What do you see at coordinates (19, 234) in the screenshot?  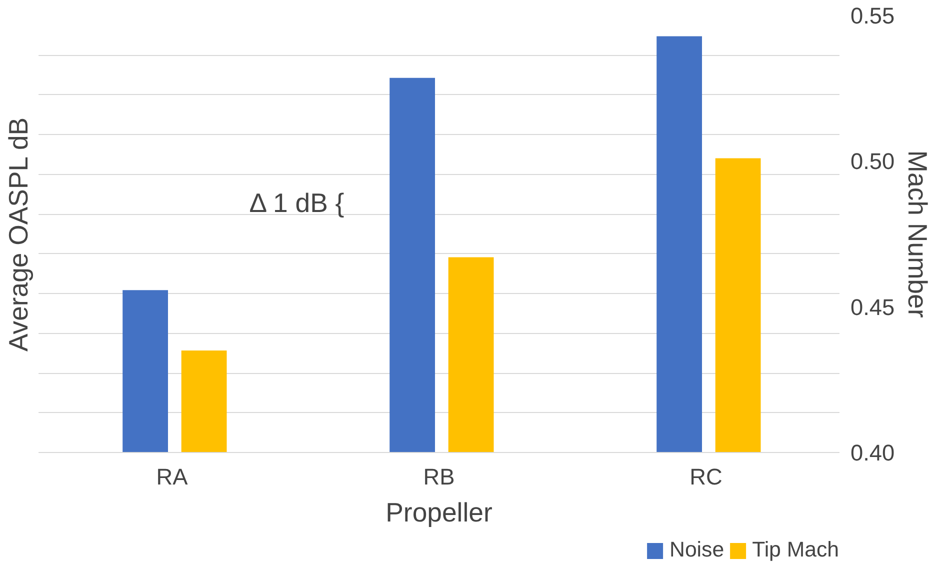 I see `y-axis-title: Average OASPL dB` at bounding box center [19, 234].